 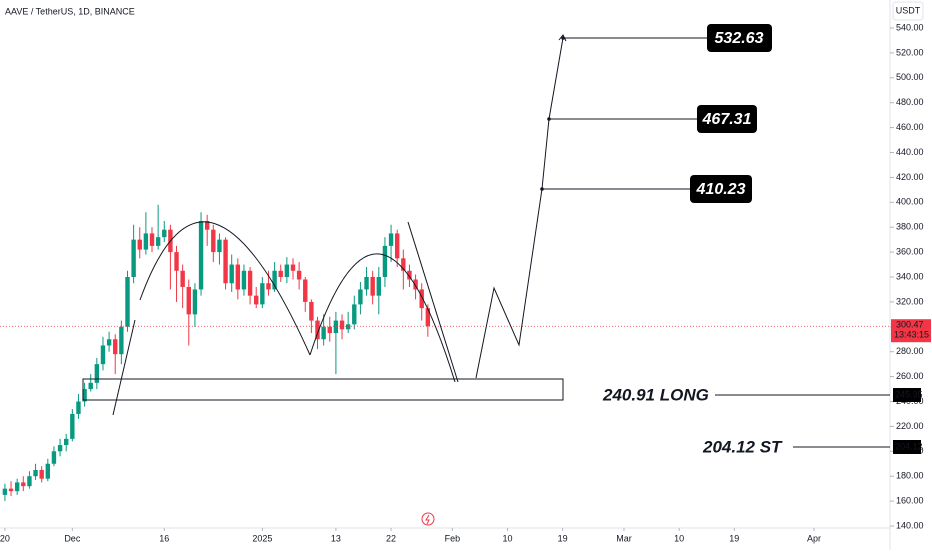 I want to click on y-tick-label: 520.00, so click(x=910, y=52).